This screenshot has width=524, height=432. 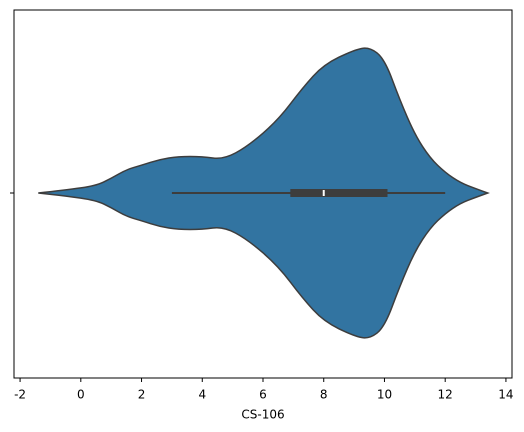 What do you see at coordinates (324, 395) in the screenshot?
I see `x-tick-label: 8` at bounding box center [324, 395].